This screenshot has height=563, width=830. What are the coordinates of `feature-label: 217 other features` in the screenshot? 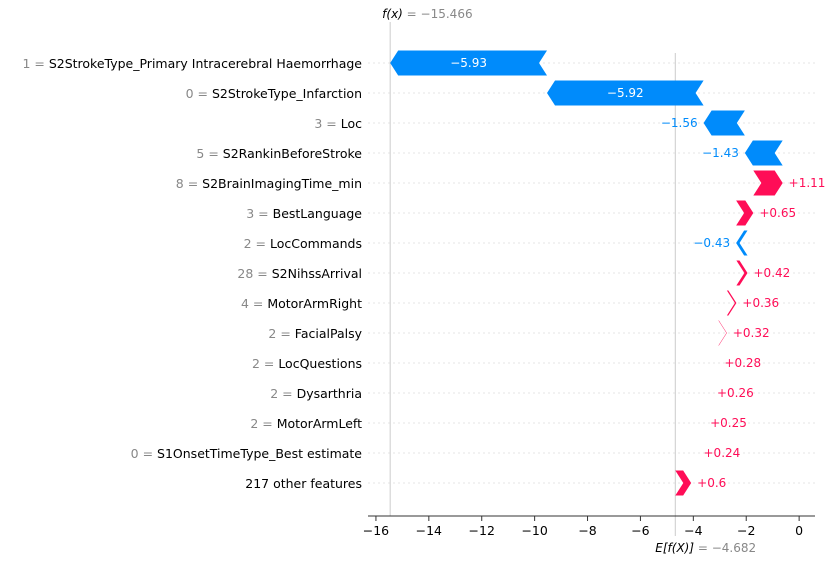 It's located at (303, 483).